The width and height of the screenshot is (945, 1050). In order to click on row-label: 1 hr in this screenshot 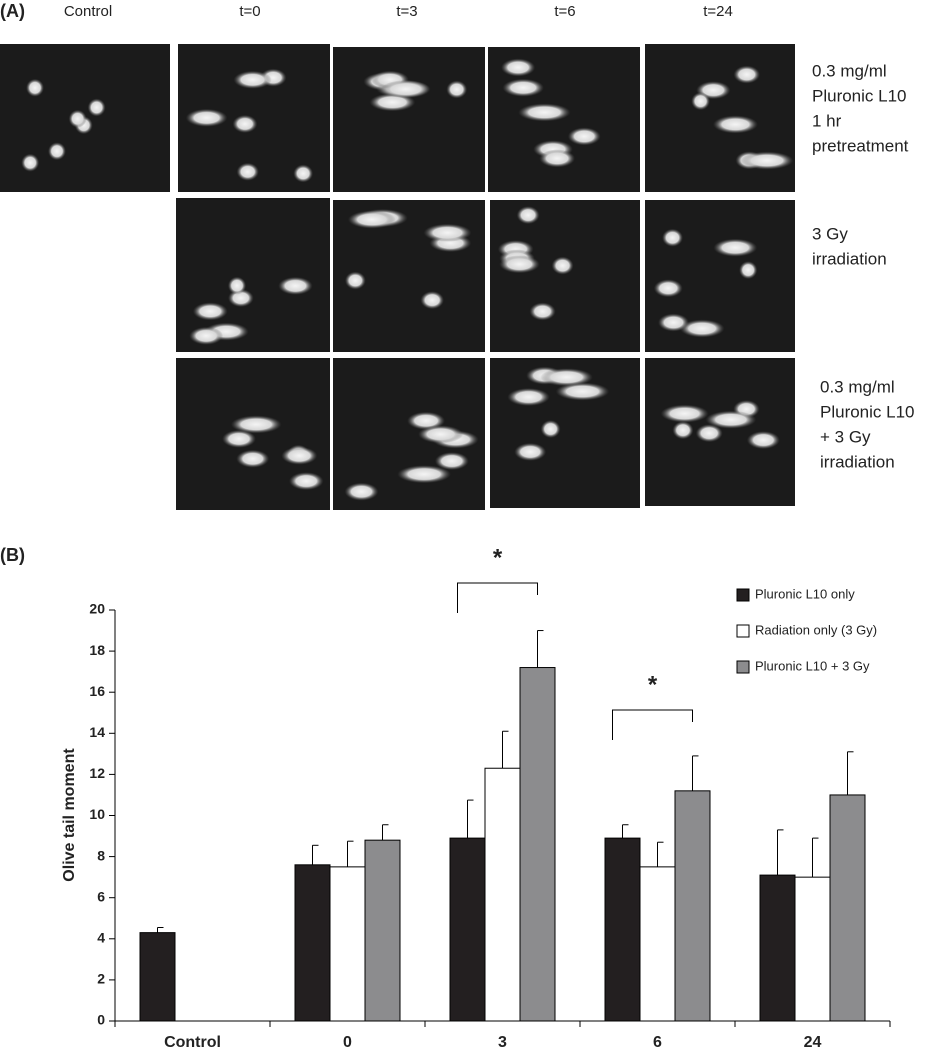, I will do `click(827, 120)`.